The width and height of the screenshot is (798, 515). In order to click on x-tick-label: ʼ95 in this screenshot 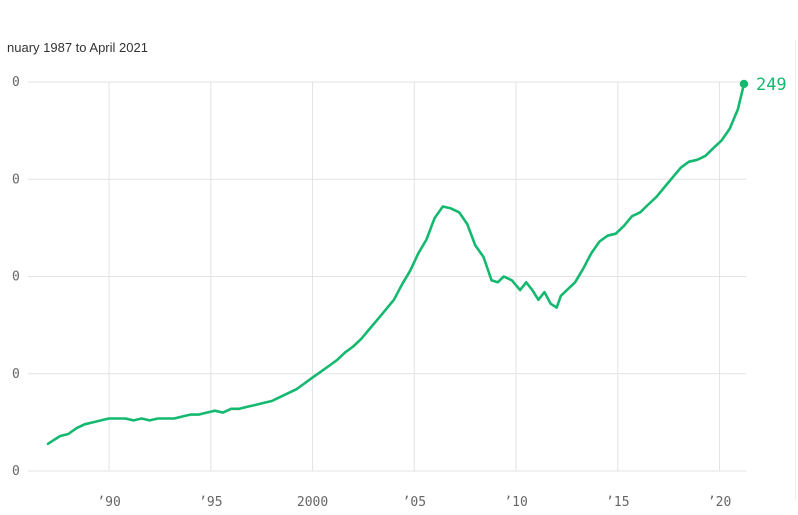, I will do `click(210, 502)`.